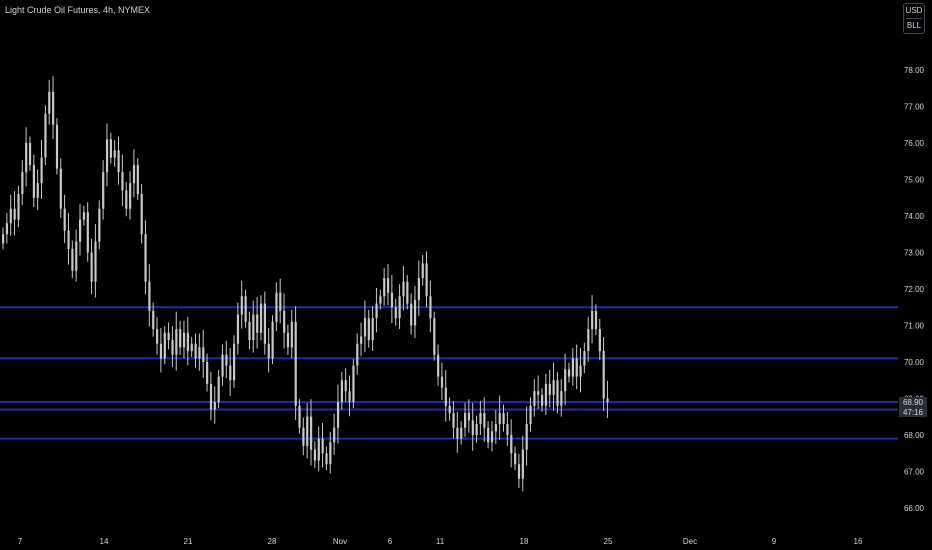 The width and height of the screenshot is (932, 550). I want to click on price-tick-label: 75.00, so click(914, 180).